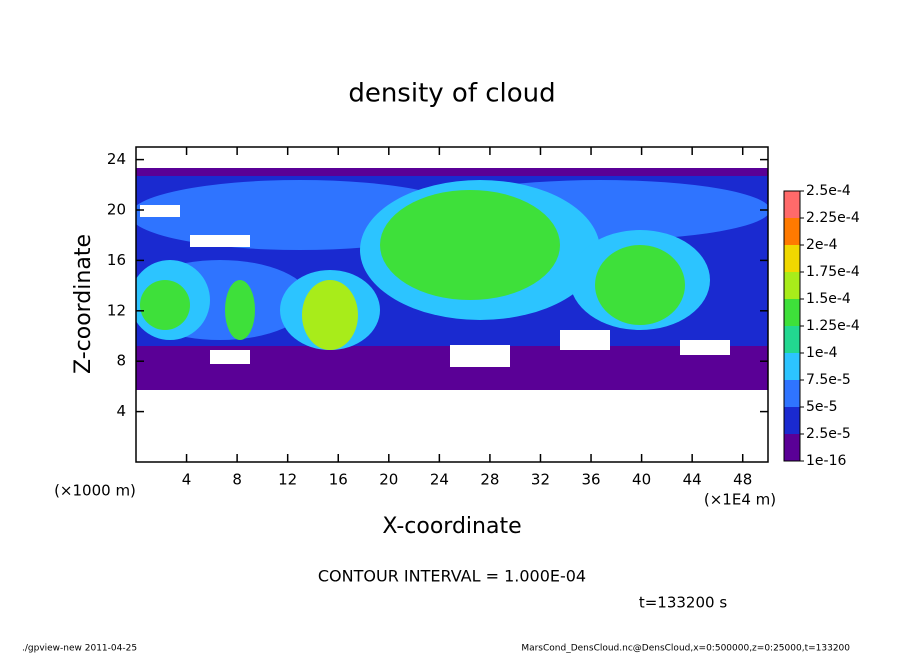 The height and width of the screenshot is (654, 904). Describe the element at coordinates (116, 210) in the screenshot. I see `y-tick-label: 20` at that location.